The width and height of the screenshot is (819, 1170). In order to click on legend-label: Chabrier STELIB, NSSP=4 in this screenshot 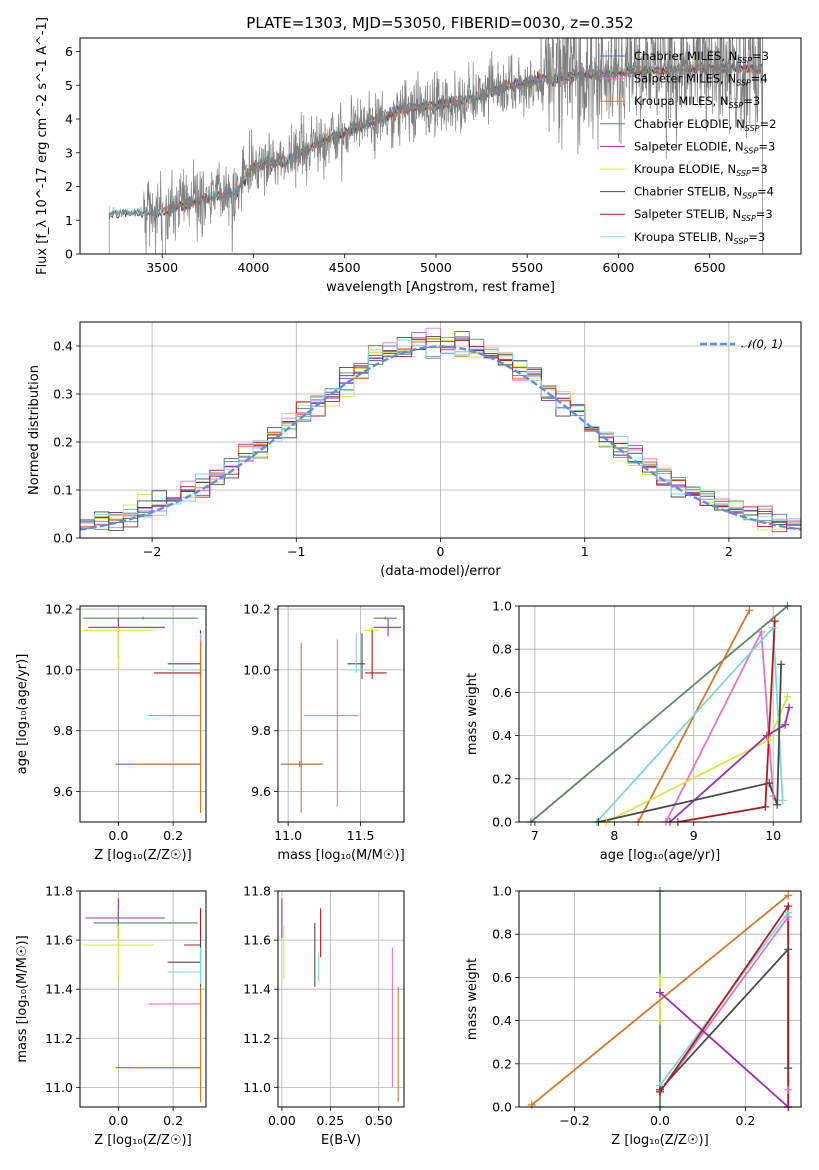, I will do `click(704, 193)`.